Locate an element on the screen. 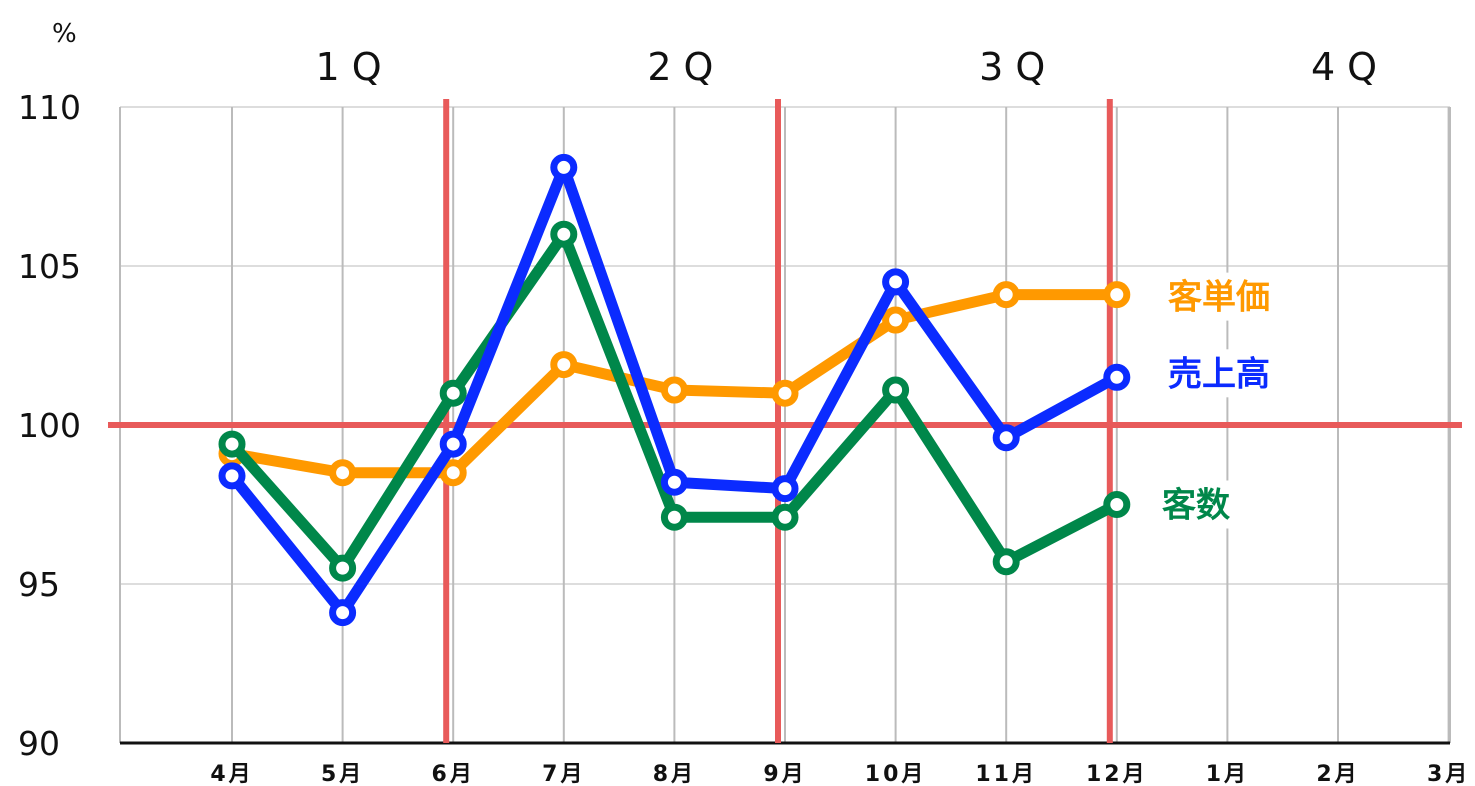  x-tick-label: 7月 is located at coordinates (563, 774).